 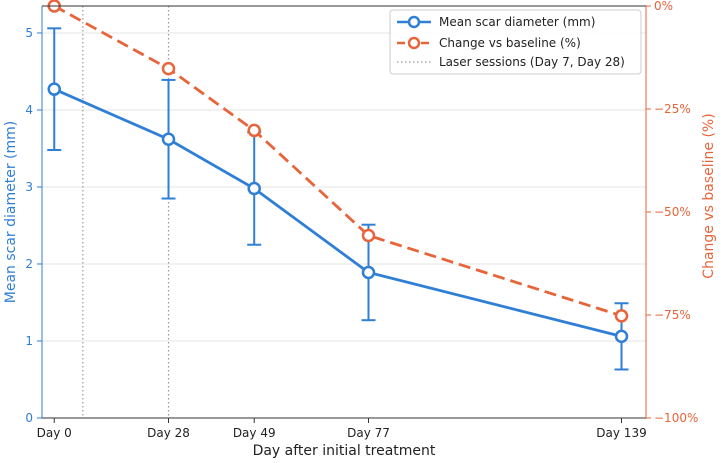 What do you see at coordinates (621, 433) in the screenshot?
I see `x-tick-label: Day 139` at bounding box center [621, 433].